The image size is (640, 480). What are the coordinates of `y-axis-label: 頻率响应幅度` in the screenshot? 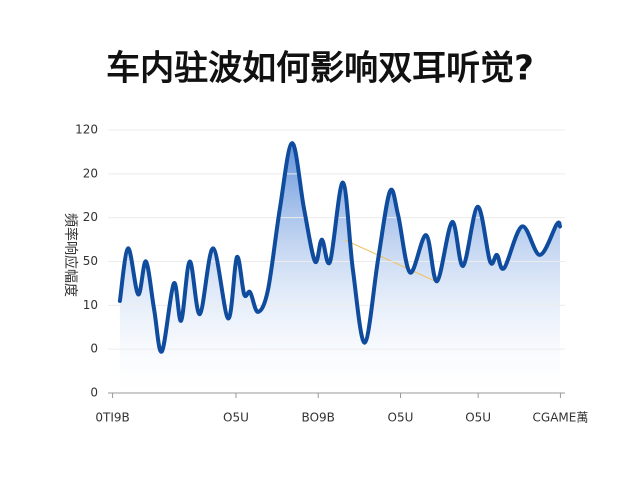 It's located at (70, 255).